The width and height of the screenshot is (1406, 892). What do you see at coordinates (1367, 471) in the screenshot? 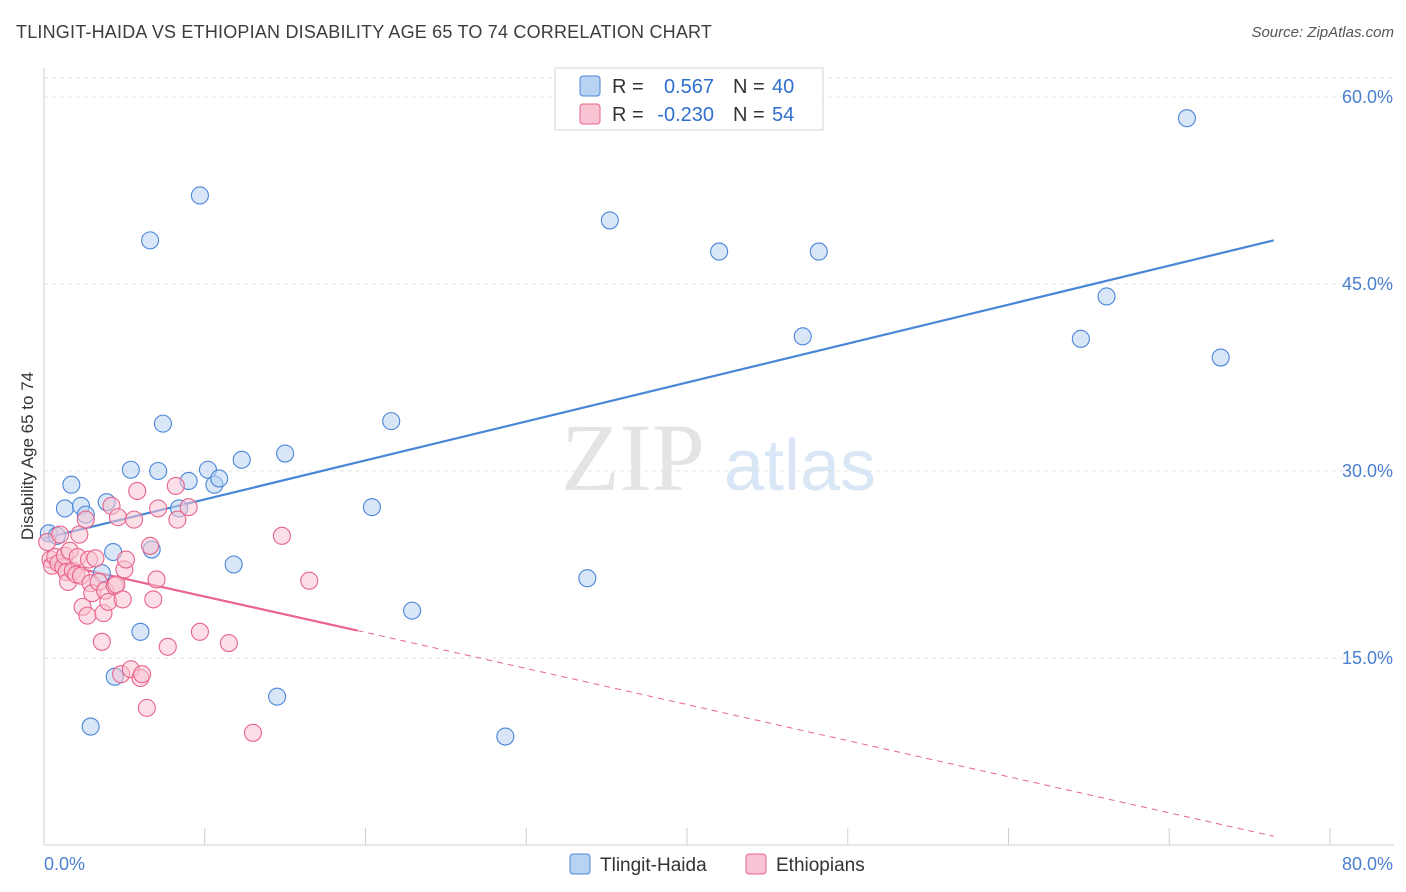
I see `y-tick-label-30: 30.0%` at bounding box center [1367, 471].